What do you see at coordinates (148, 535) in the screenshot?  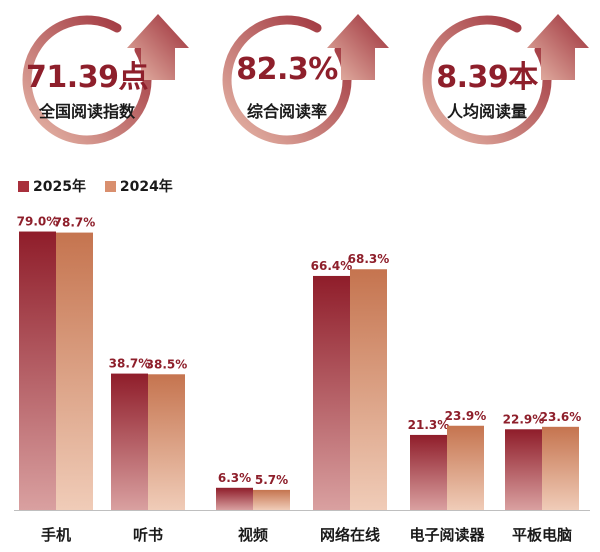 I see `x-tick-label: 听书` at bounding box center [148, 535].